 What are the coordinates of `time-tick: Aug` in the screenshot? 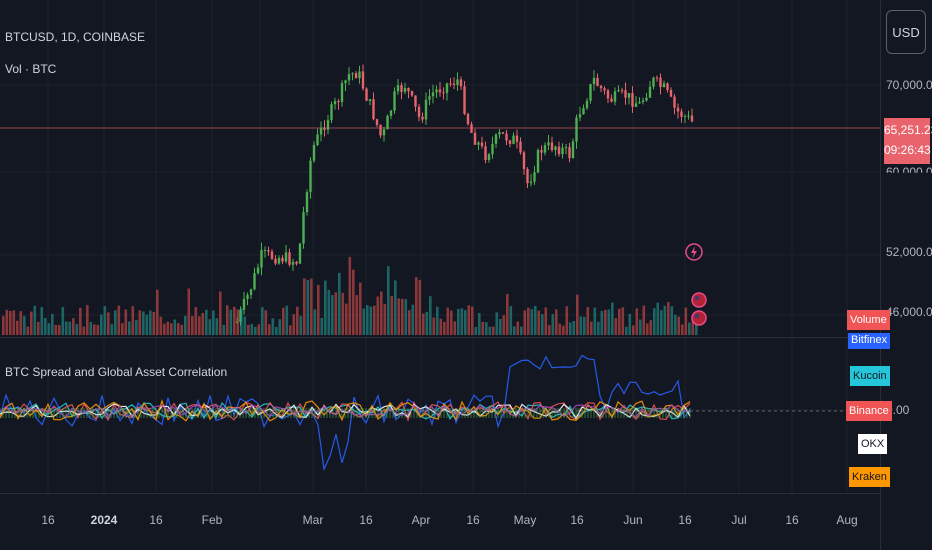 It's located at (847, 520).